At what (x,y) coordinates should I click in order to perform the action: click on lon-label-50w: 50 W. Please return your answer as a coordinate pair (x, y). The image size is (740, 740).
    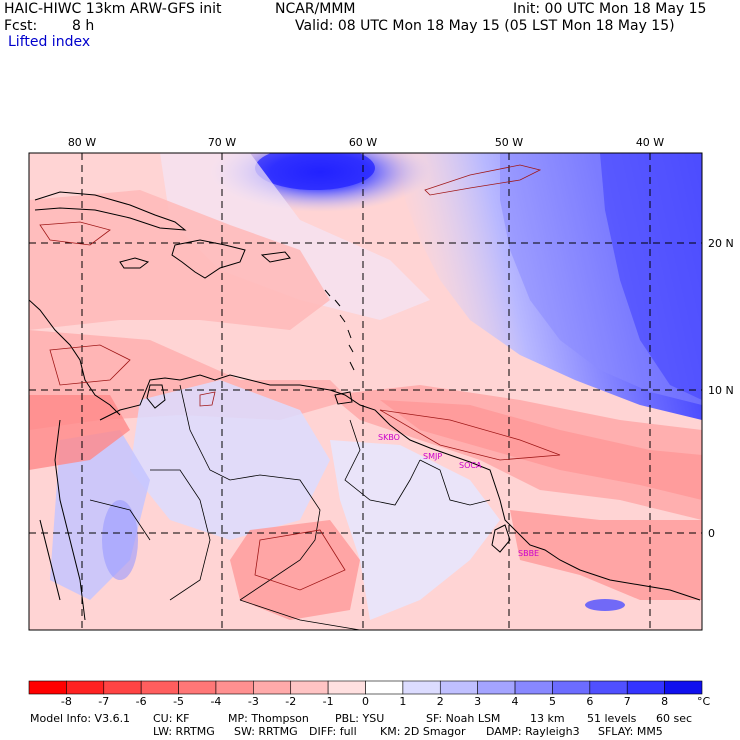
    Looking at the image, I should click on (509, 142).